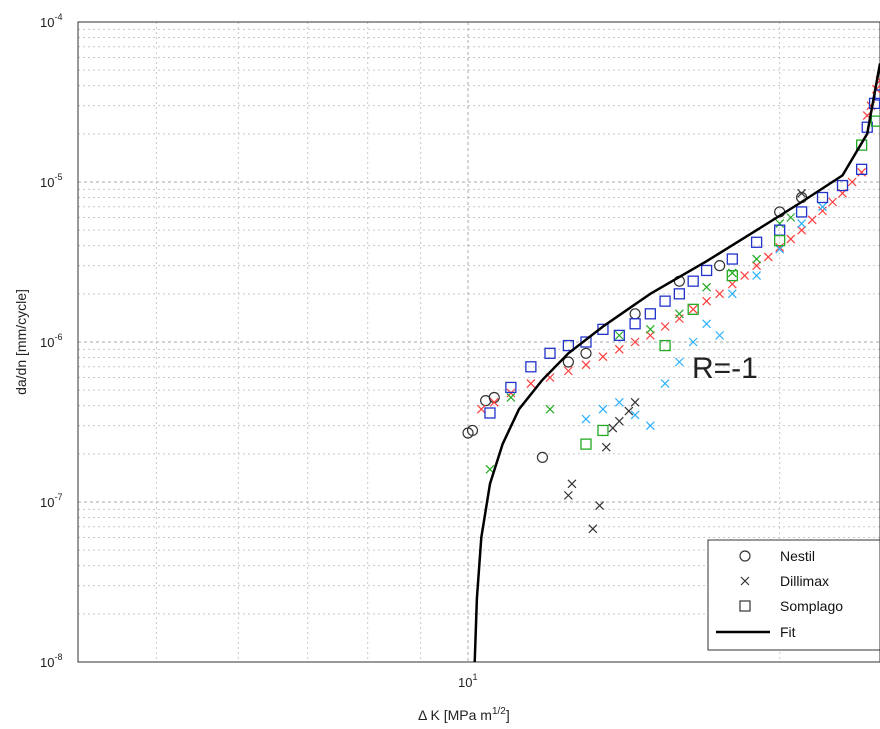 The height and width of the screenshot is (729, 880). Describe the element at coordinates (58, 337) in the screenshot. I see `y-tick-exponent: -6` at that location.